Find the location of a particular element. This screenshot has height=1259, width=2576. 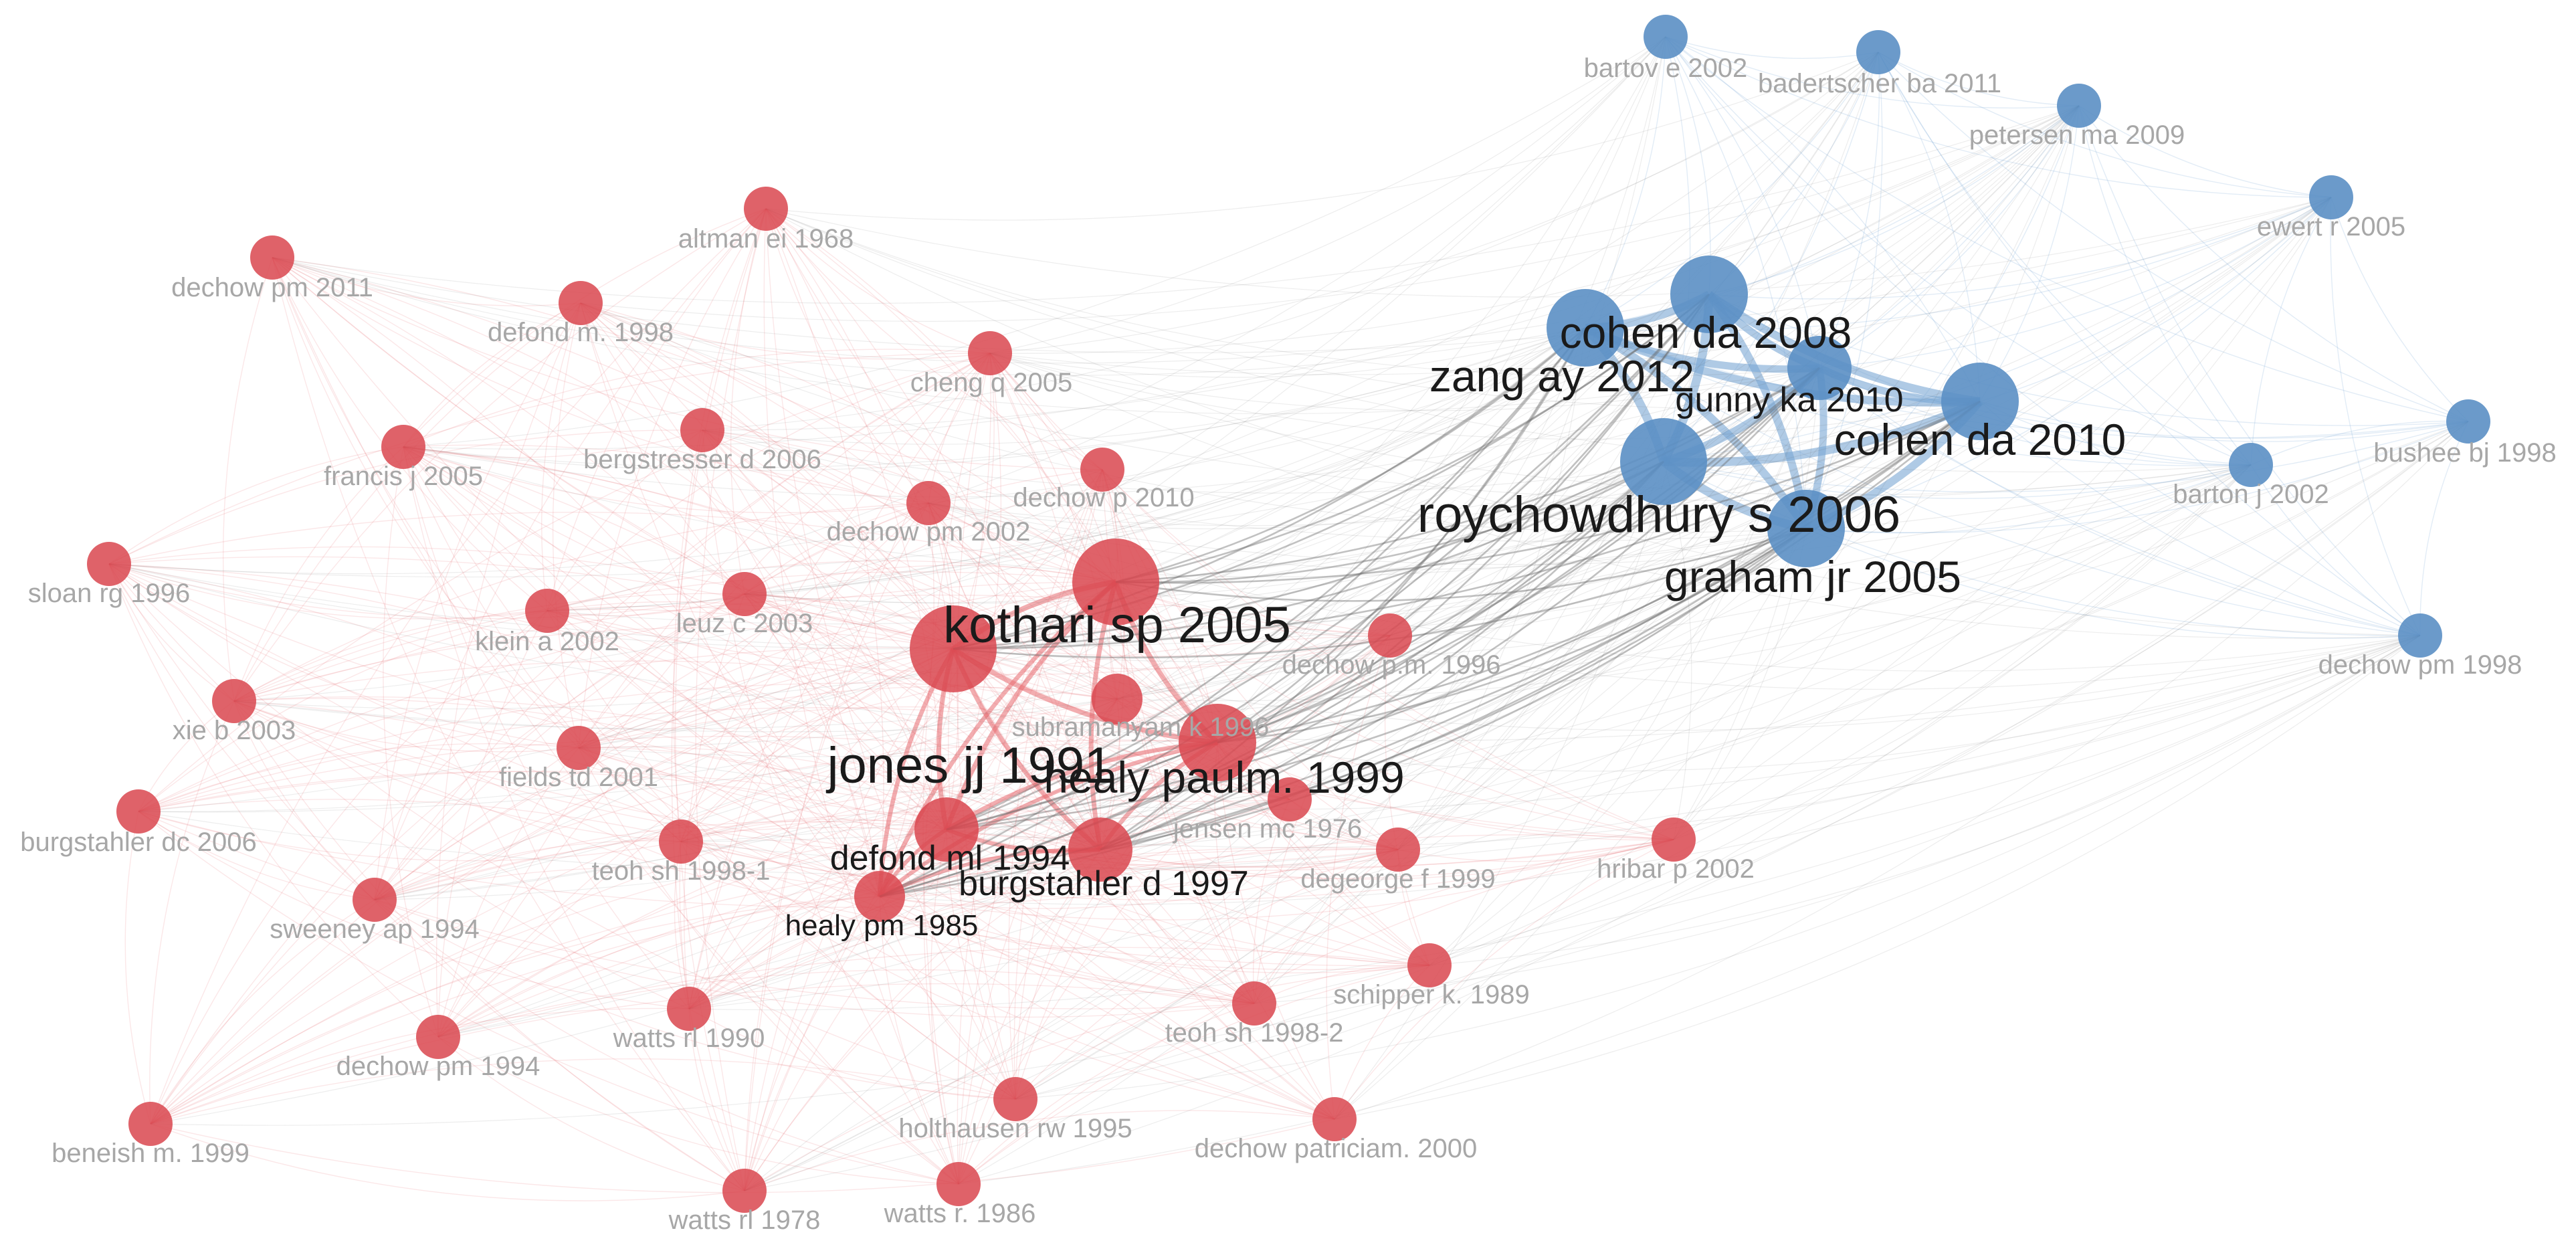

node-healy_1985 is located at coordinates (879, 896).